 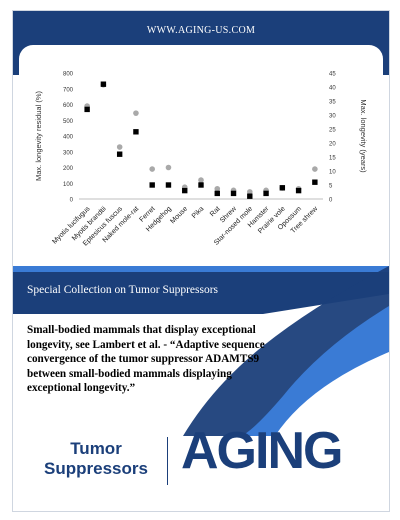 What do you see at coordinates (215, 211) in the screenshot?
I see `x-tick-label: Rat` at bounding box center [215, 211].